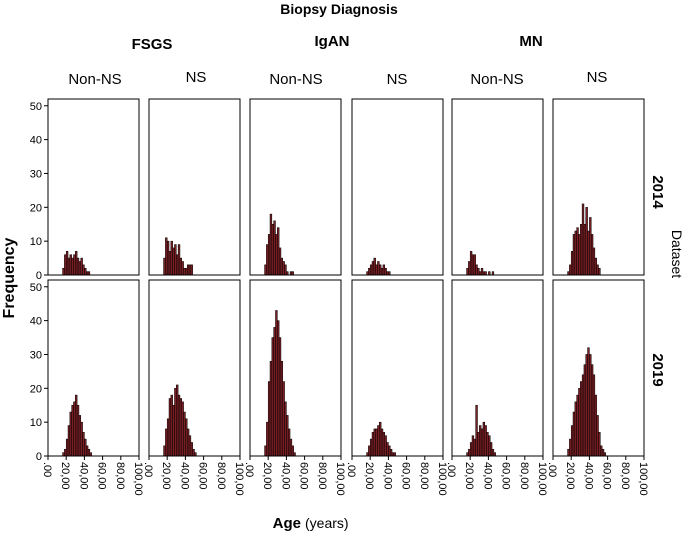  I want to click on column-label-fsgs-non-ns: Non-NS, so click(94, 79).